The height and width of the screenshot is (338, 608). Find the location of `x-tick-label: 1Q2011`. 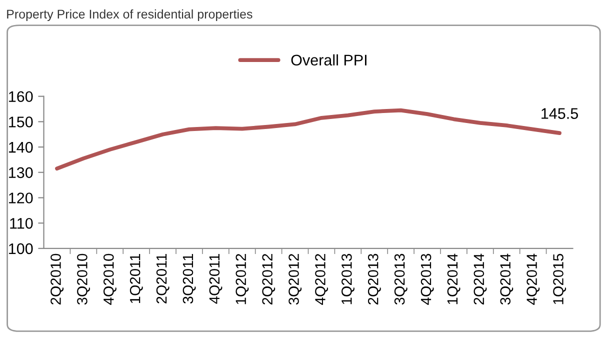

x-tick-label: 1Q2011 is located at coordinates (136, 278).